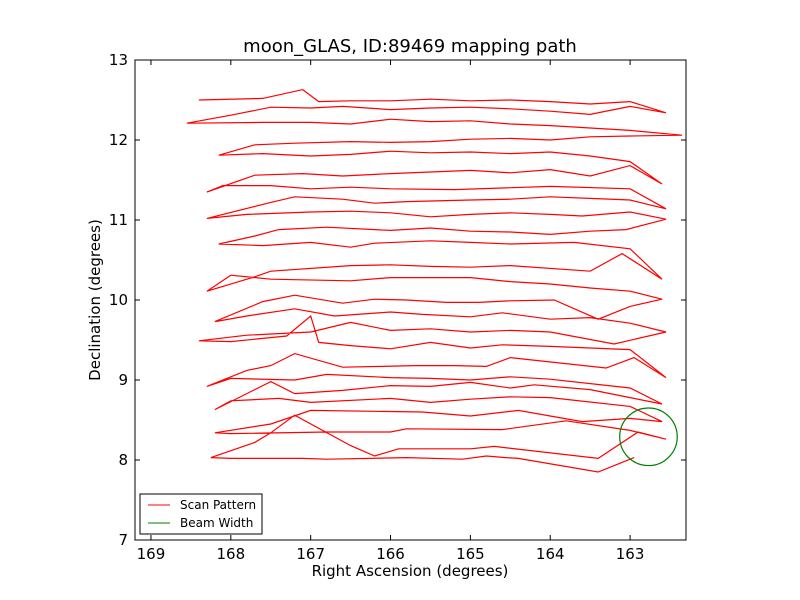 This screenshot has width=800, height=600. Describe the element at coordinates (410, 571) in the screenshot. I see `x-axis-label: Right Ascension (degrees)` at that location.